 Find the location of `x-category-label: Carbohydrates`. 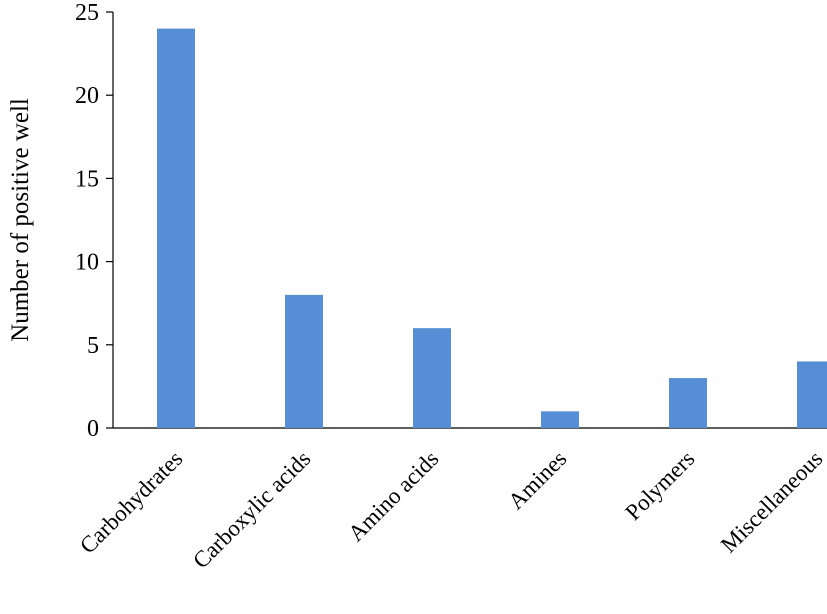

x-category-label: Carbohydrates is located at coordinates (131, 502).